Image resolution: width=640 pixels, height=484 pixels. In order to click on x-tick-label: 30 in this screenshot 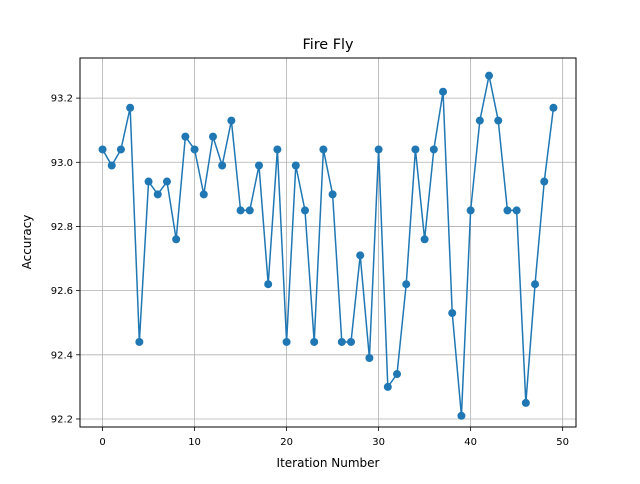, I will do `click(378, 442)`.